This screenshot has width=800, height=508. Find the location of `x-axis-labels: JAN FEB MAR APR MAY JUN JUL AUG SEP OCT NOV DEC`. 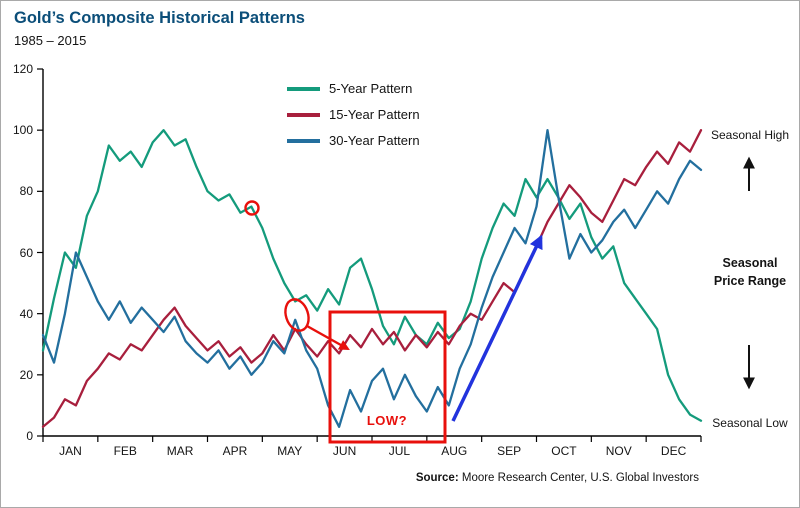

x-axis-labels: JAN FEB MAR APR MAY JUN JUL AUG SEP OCT NOV DEC is located at coordinates (400, 453).